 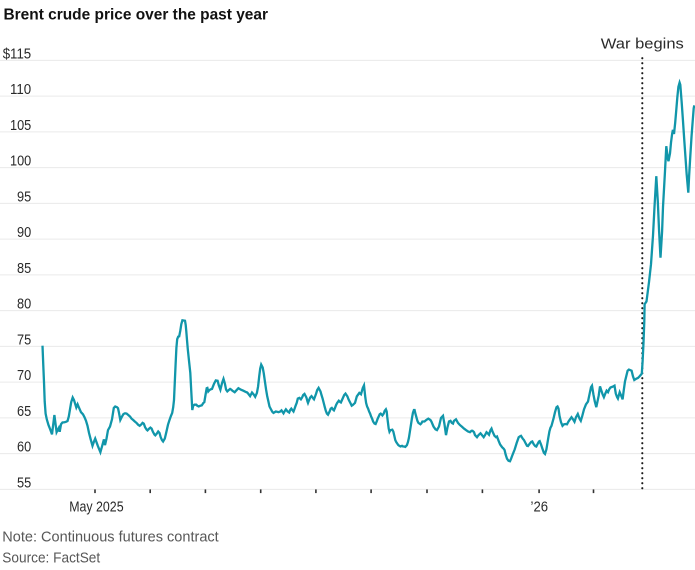 I want to click on svg-text: $115, so click(x=17, y=53).